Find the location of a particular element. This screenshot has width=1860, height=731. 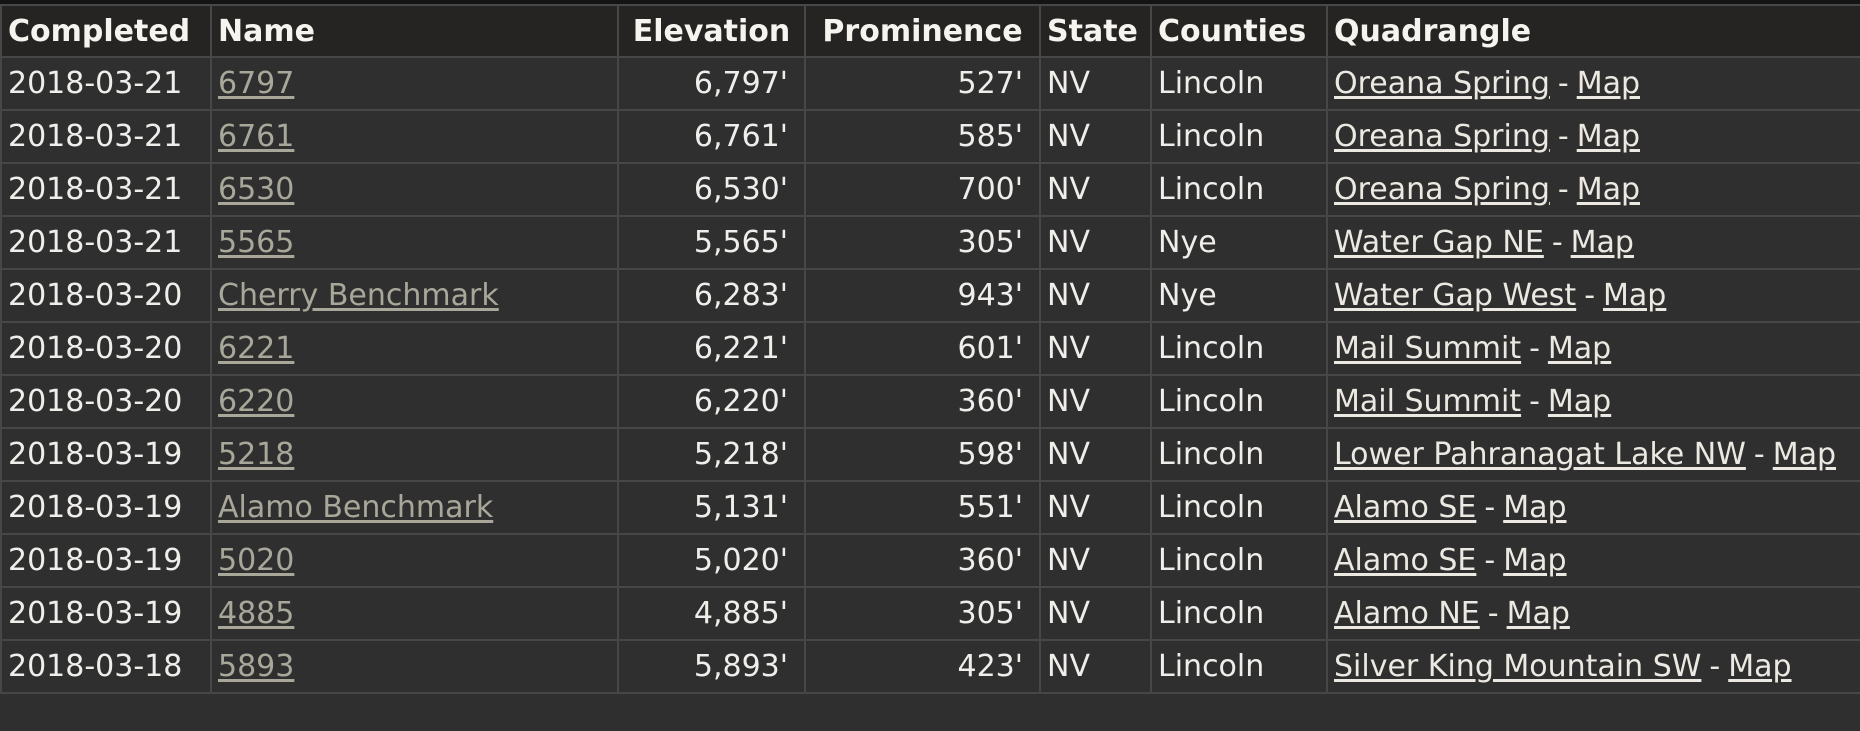

completed-cell: 2018-03-18 is located at coordinates (106, 666).